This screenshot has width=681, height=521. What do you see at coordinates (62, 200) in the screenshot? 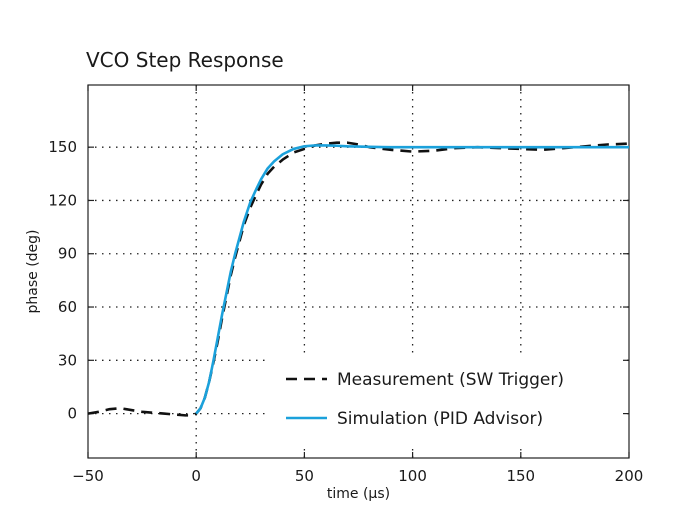
I see `y-tick-label: 120` at bounding box center [62, 200].